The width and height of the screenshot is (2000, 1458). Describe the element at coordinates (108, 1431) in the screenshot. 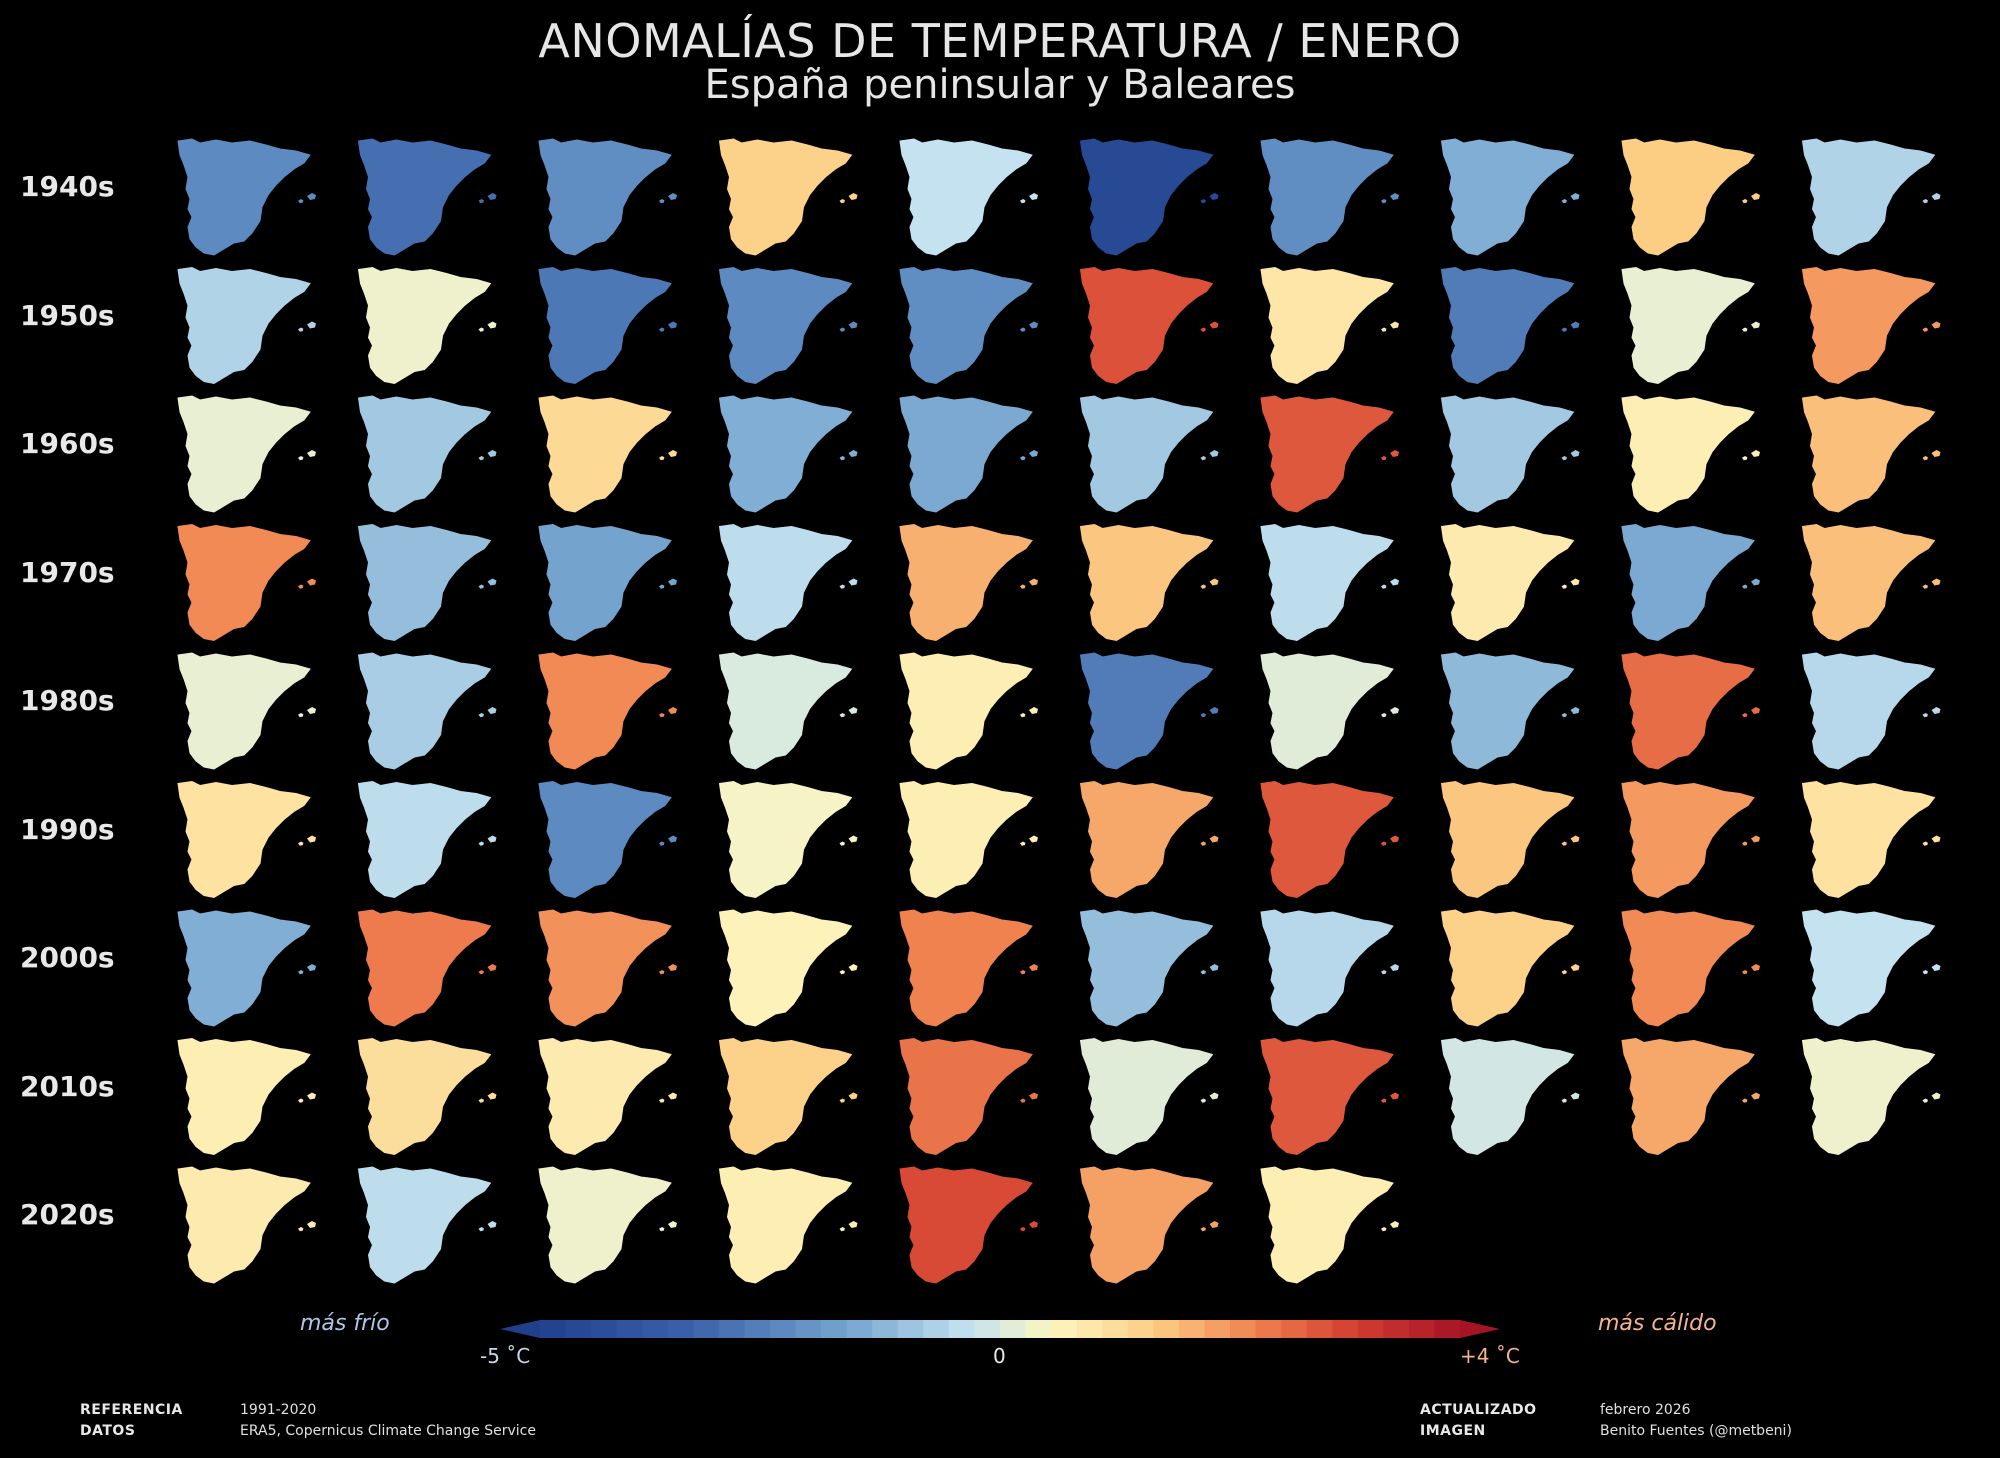

I see `footer-data-key: DATOS` at that location.